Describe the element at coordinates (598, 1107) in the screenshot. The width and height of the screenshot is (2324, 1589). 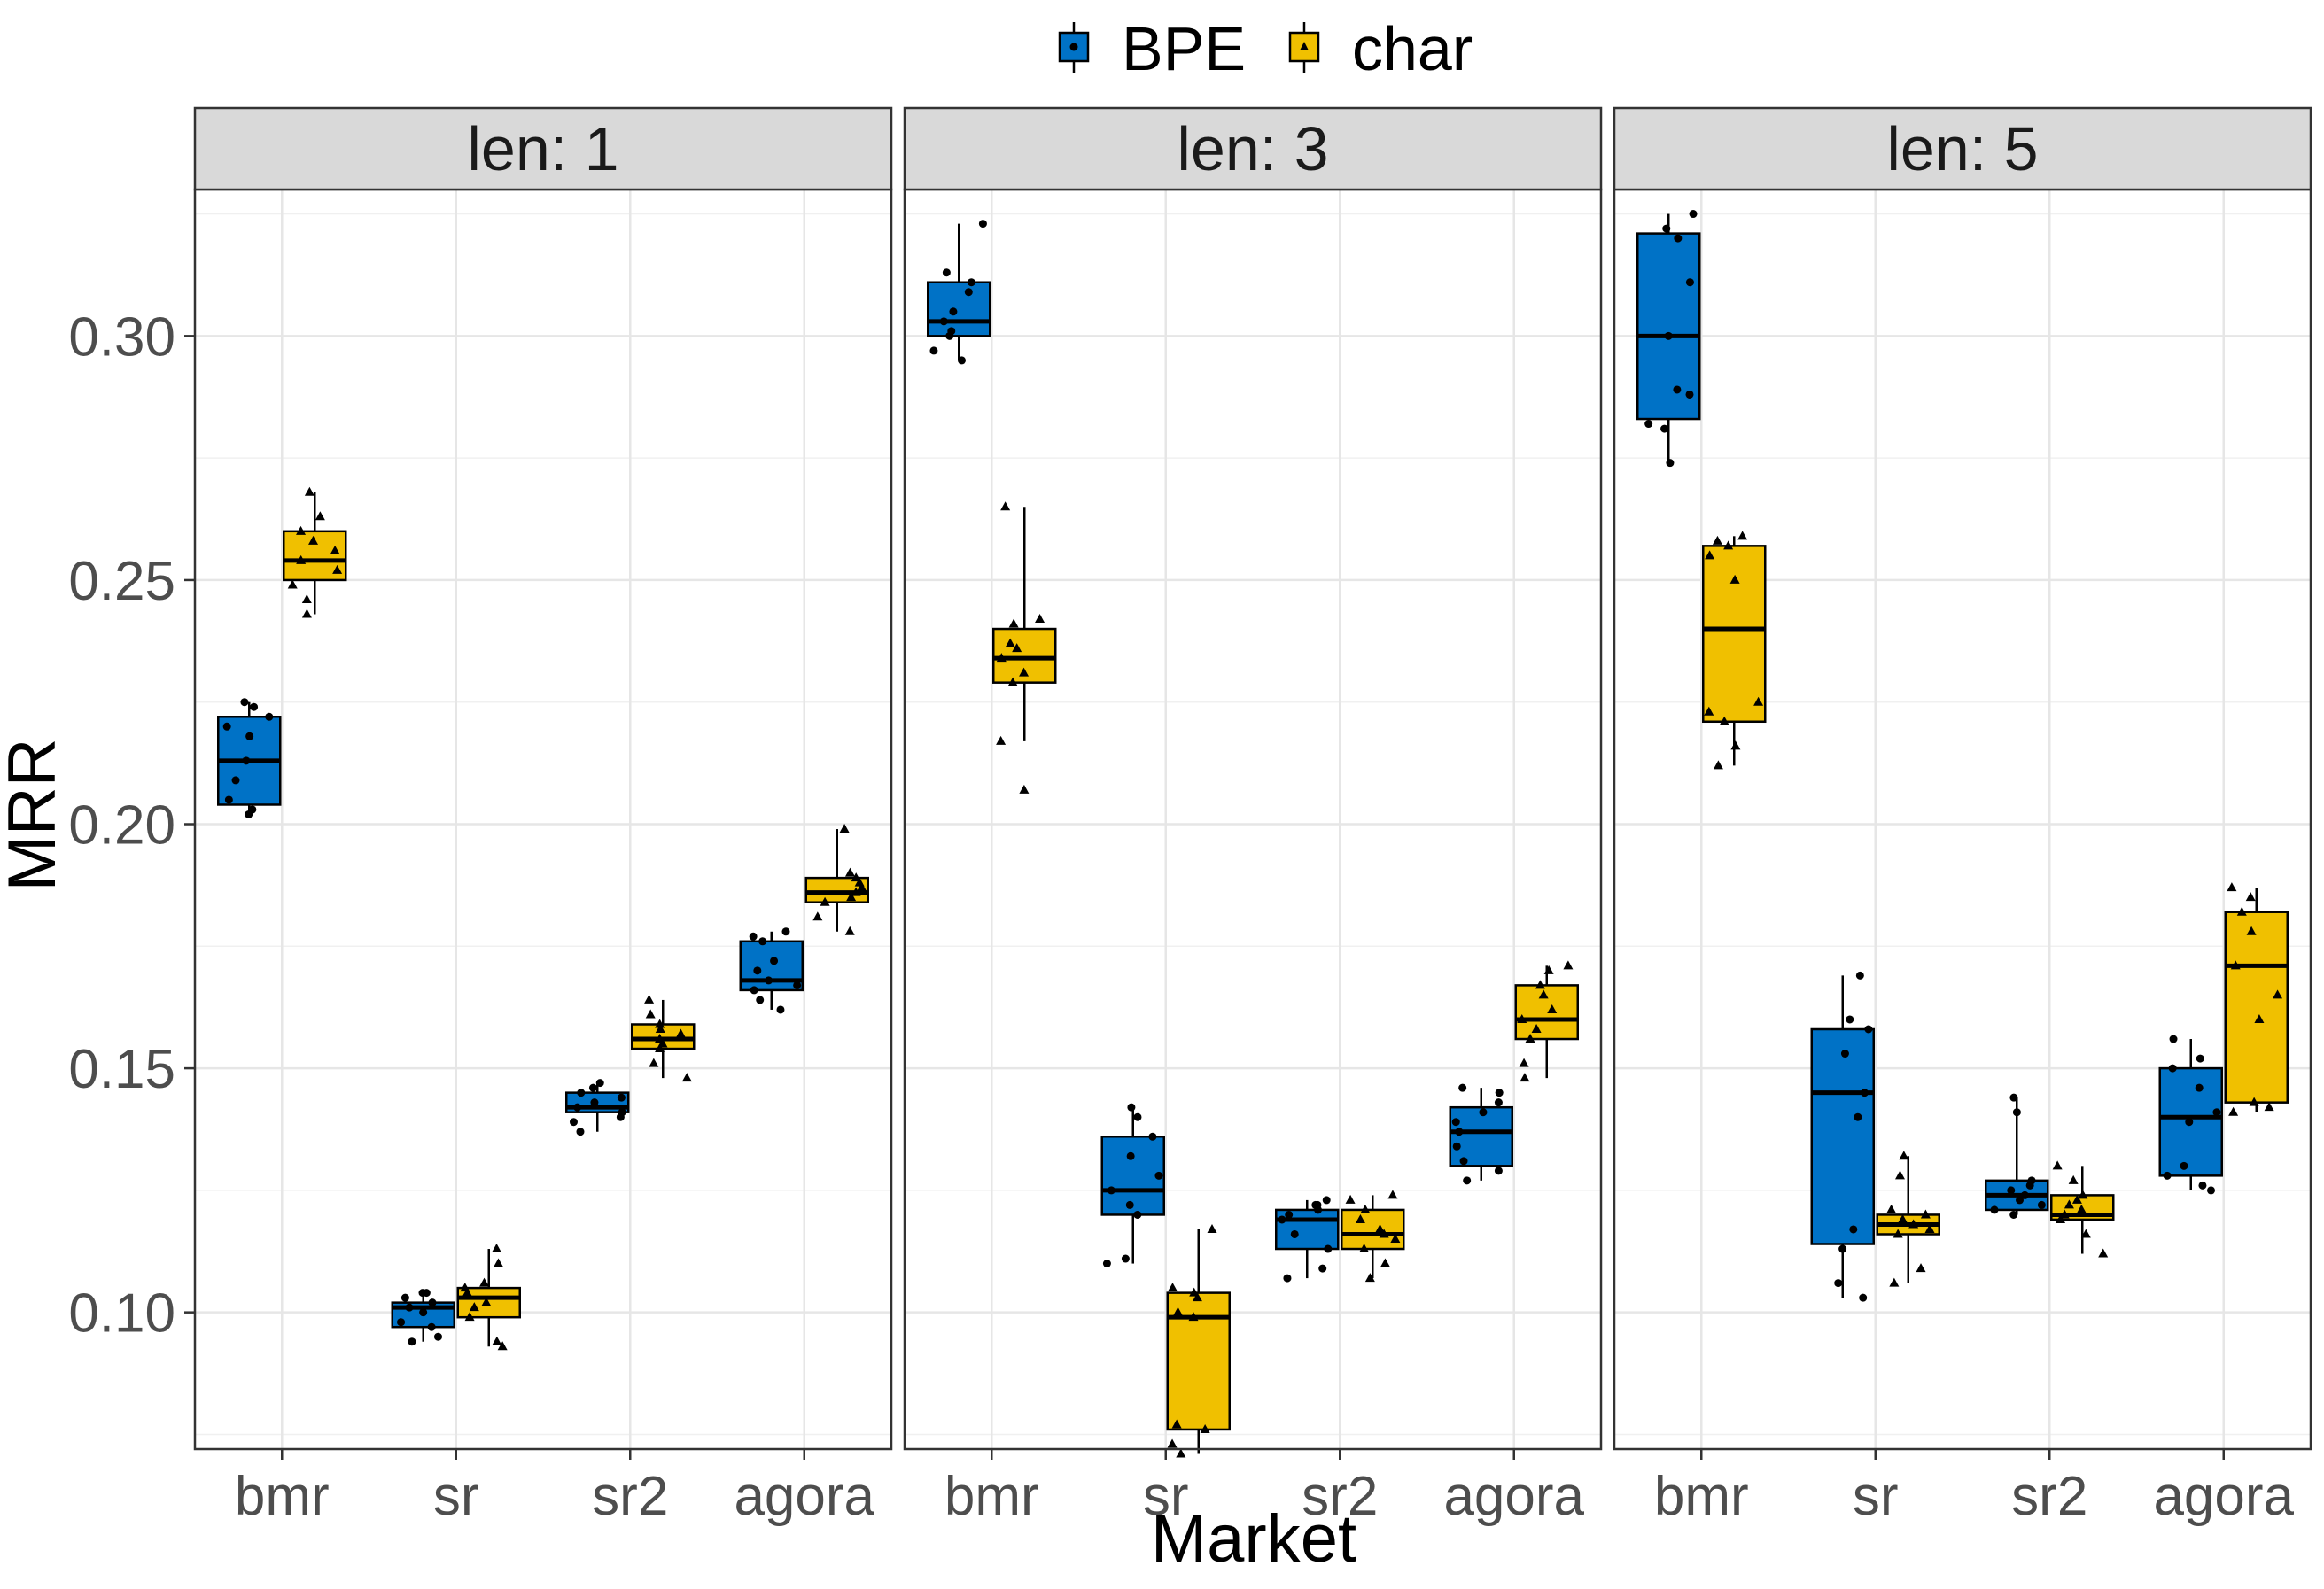
I see `box-bpe-sr2` at that location.